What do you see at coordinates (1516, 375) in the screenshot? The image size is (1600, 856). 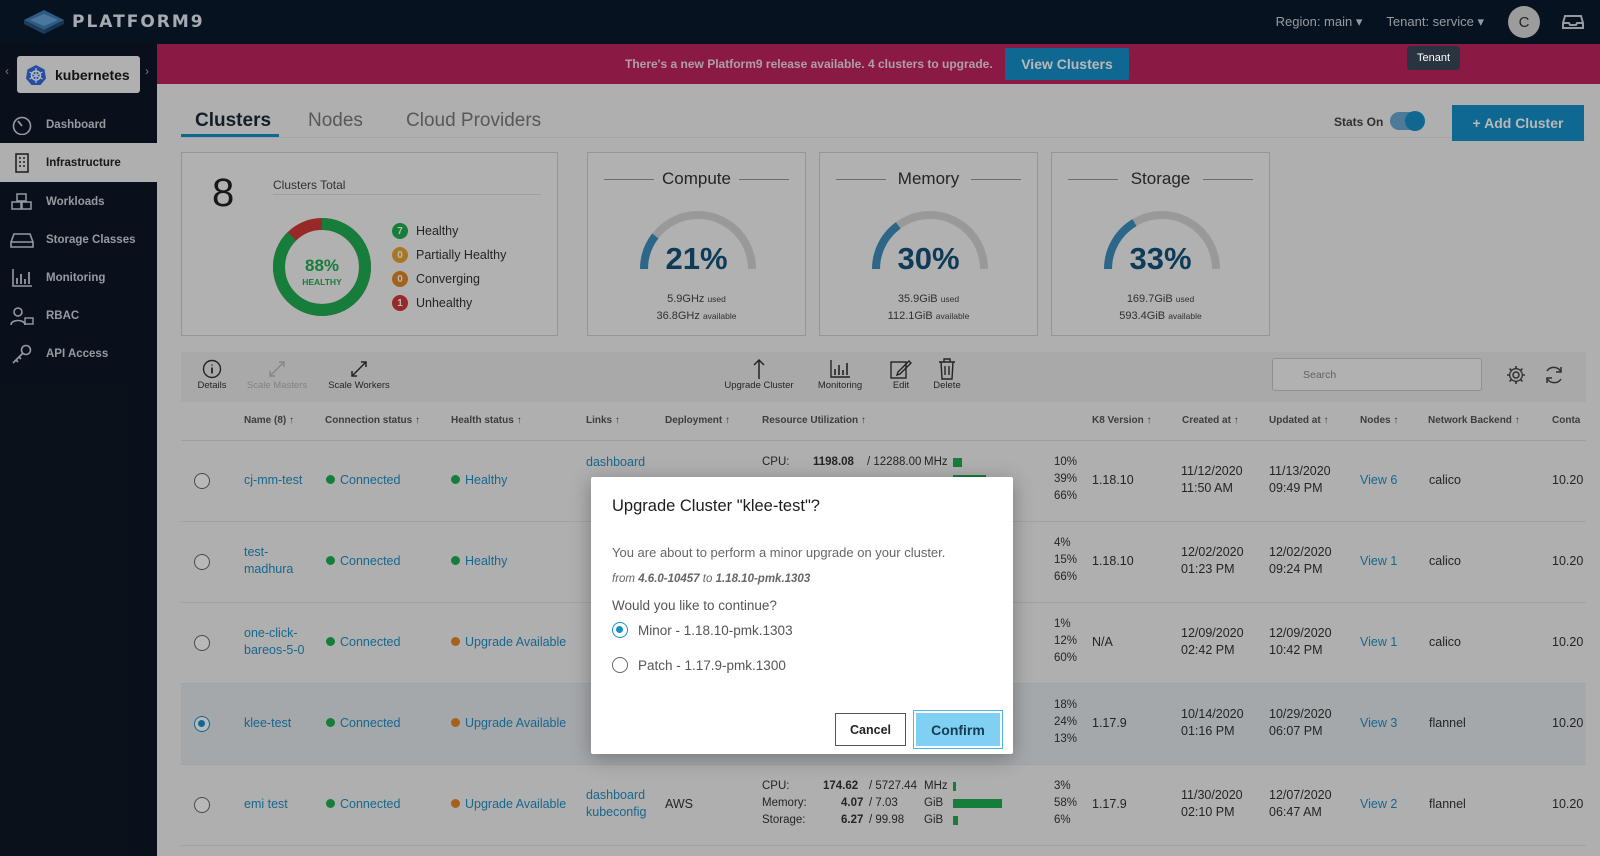 I see `gear-icon` at bounding box center [1516, 375].